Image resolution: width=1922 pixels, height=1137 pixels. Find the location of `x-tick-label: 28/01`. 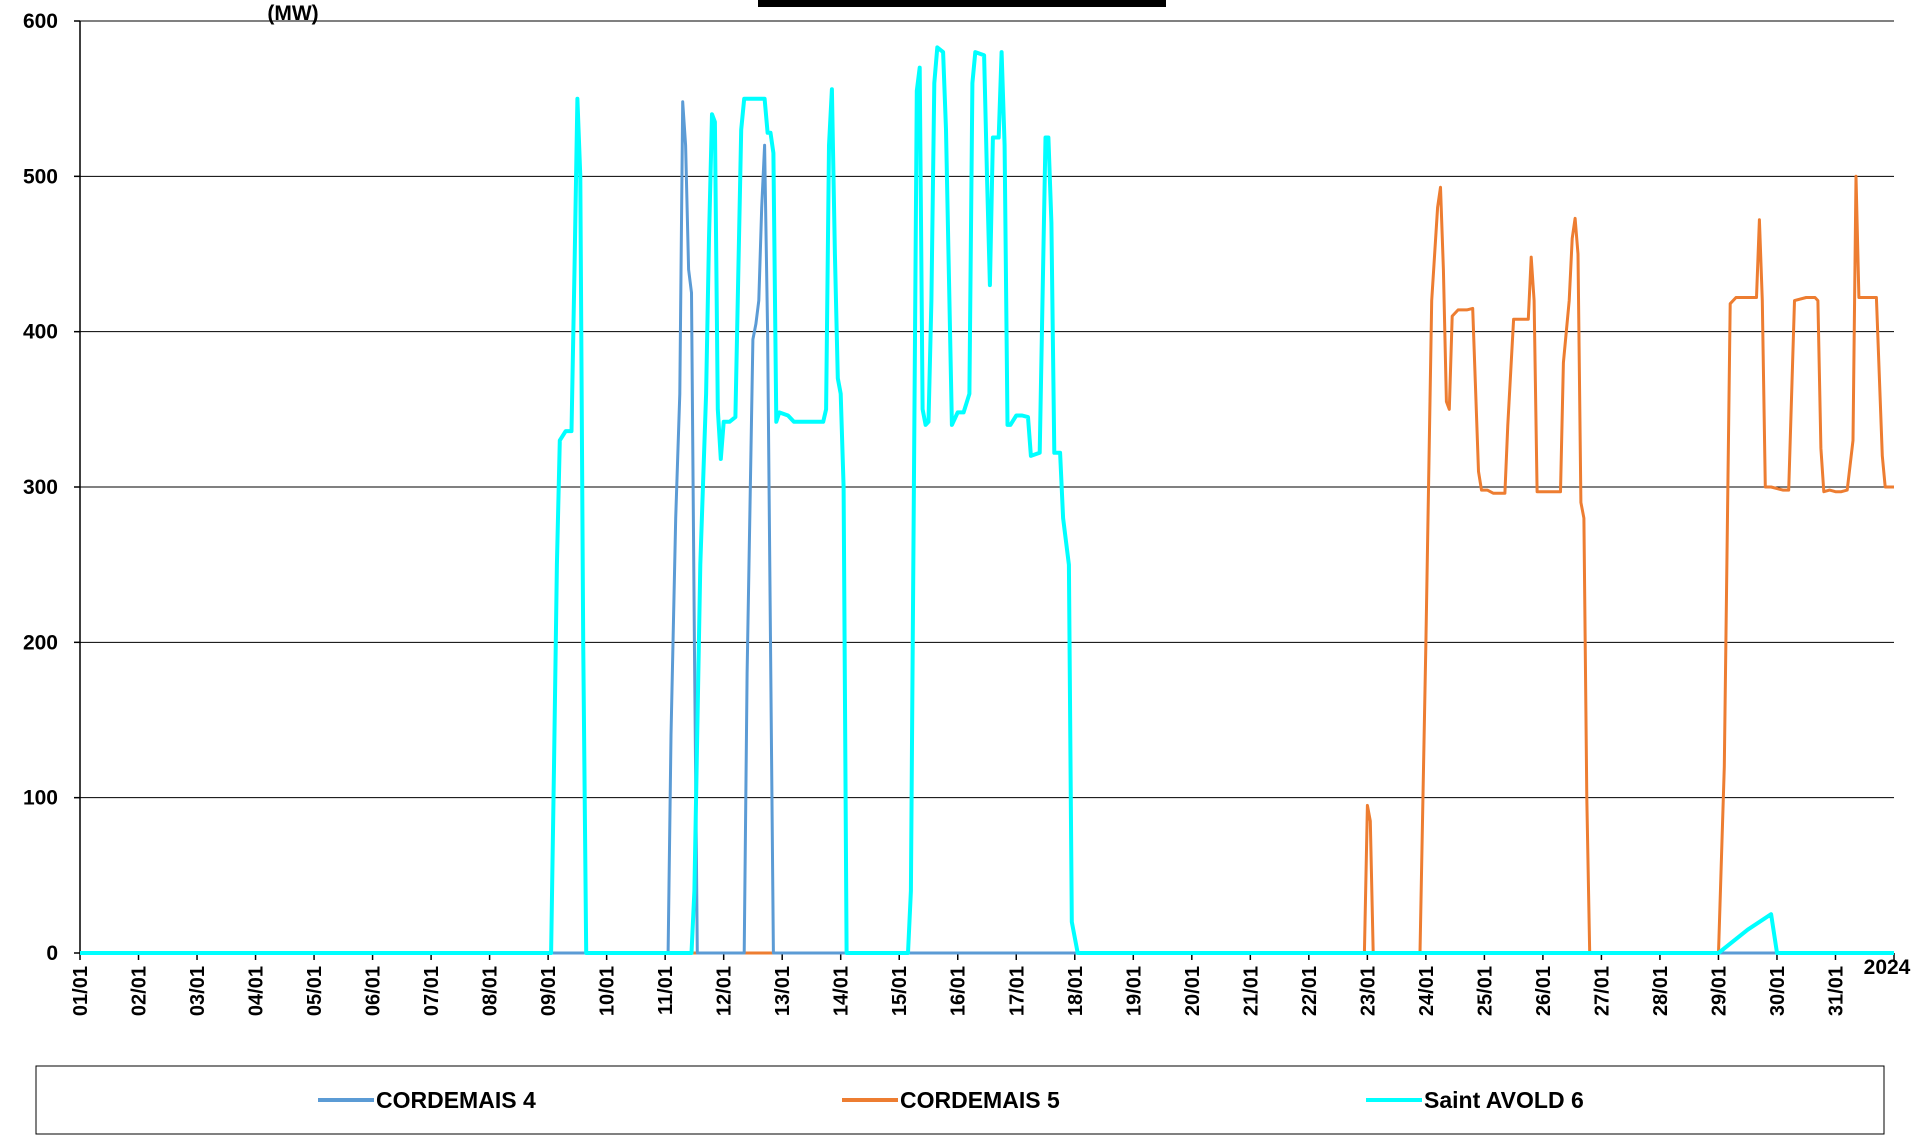

x-tick-label: 28/01 is located at coordinates (1661, 991).